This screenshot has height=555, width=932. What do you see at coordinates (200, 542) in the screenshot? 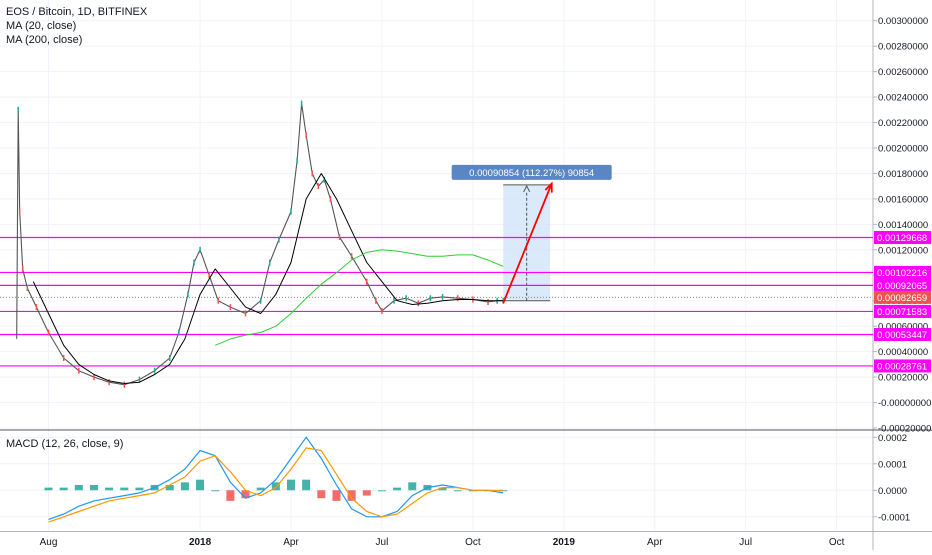
I see `x-tick-label: 2018` at bounding box center [200, 542].